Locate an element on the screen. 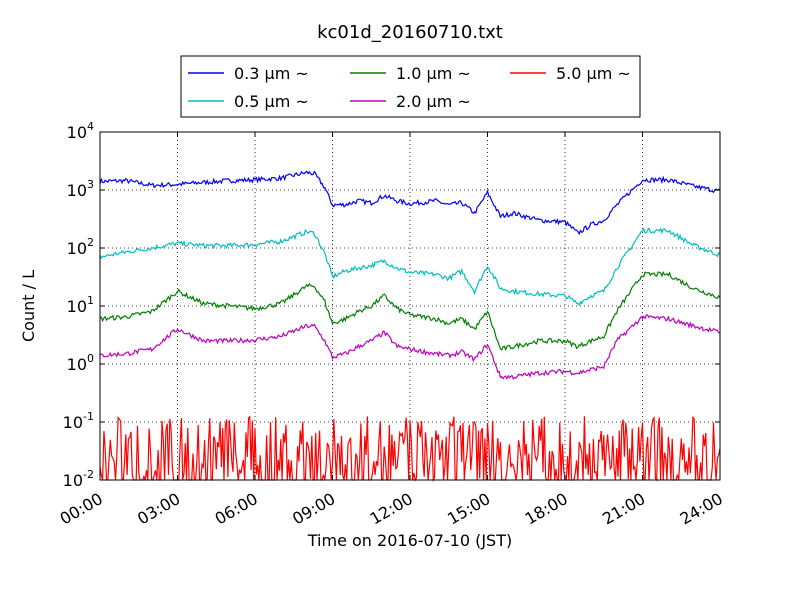 The height and width of the screenshot is (600, 800). legend-label: 5.0 μm ~ is located at coordinates (593, 73).